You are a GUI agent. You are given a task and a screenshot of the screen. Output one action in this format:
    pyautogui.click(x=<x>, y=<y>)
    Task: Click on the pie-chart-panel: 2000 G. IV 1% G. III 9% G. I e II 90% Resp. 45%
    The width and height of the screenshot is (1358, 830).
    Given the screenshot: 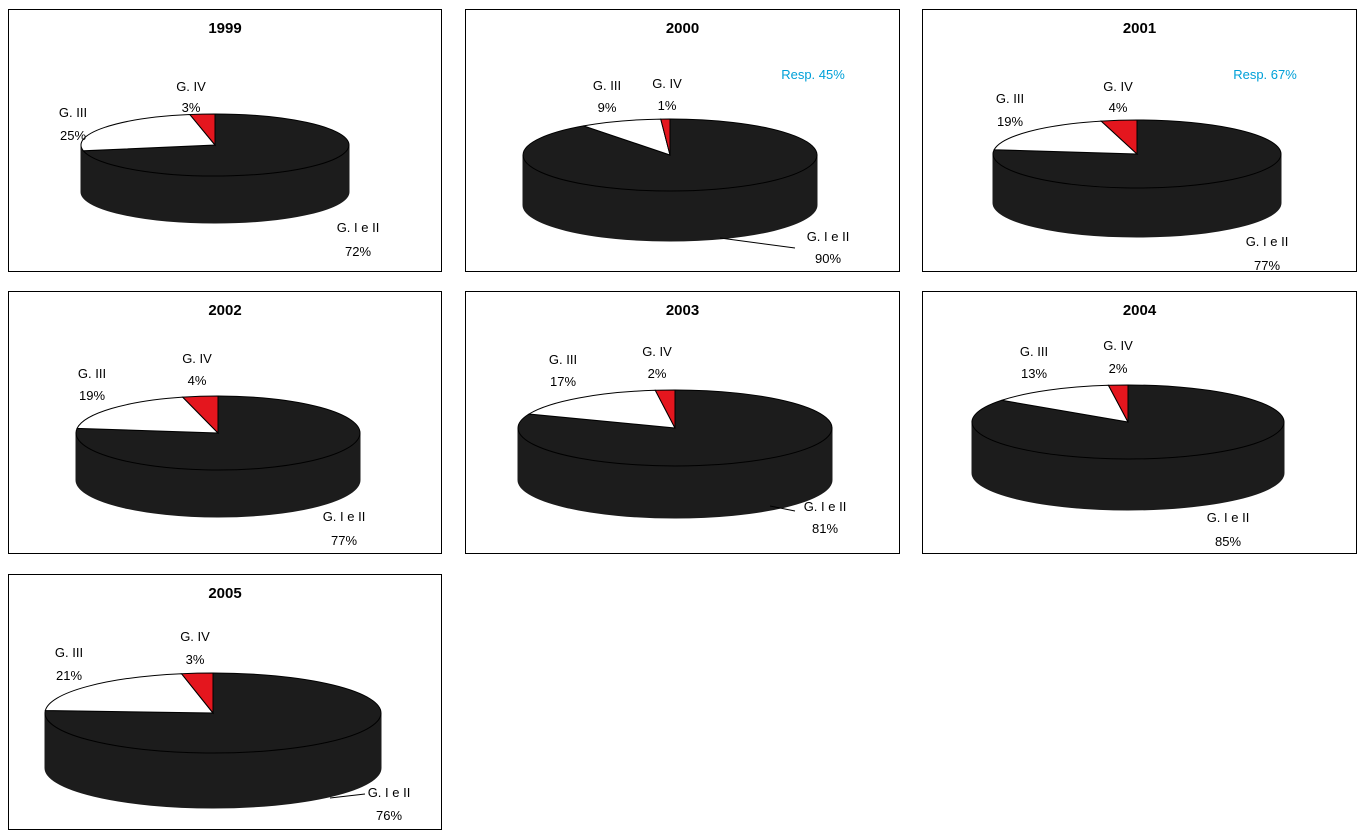 What is the action you would take?
    pyautogui.click(x=682, y=140)
    